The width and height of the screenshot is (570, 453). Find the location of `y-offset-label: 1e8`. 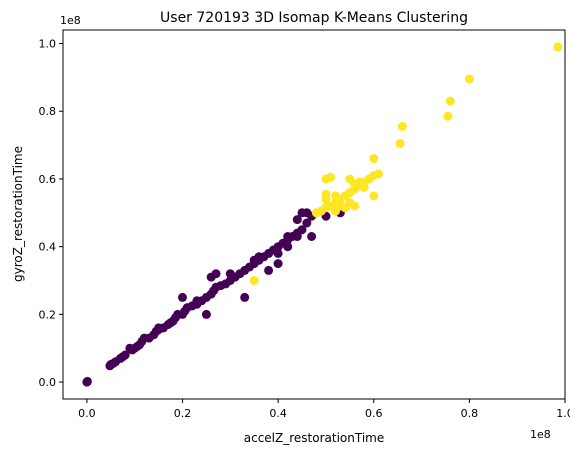

y-offset-label: 1e8 is located at coordinates (70, 20).